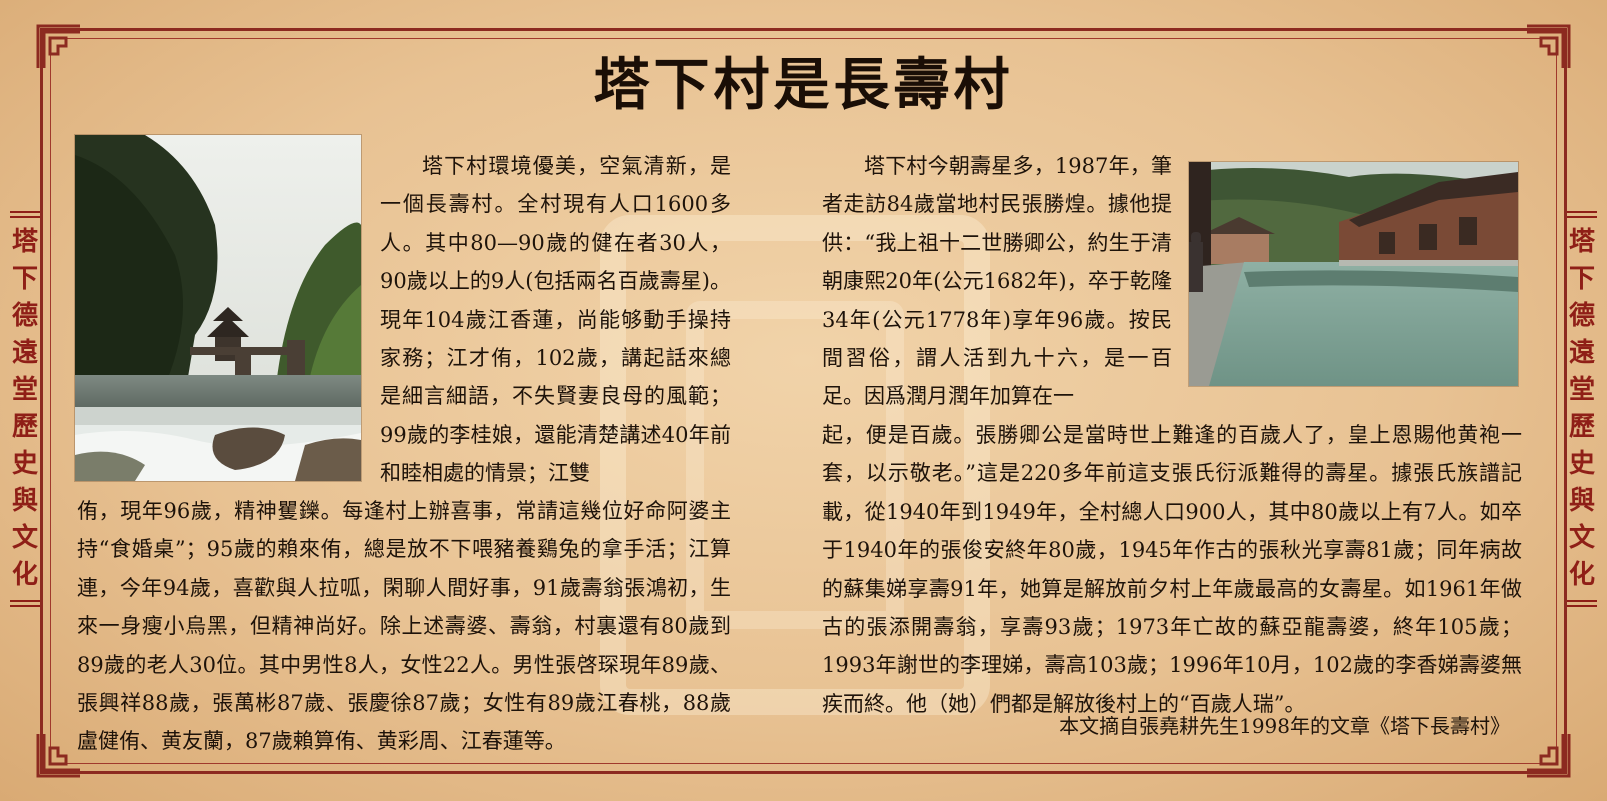 This screenshot has width=1607, height=801. Describe the element at coordinates (803, 85) in the screenshot. I see `page-title: 塔下村是長壽村` at that location.